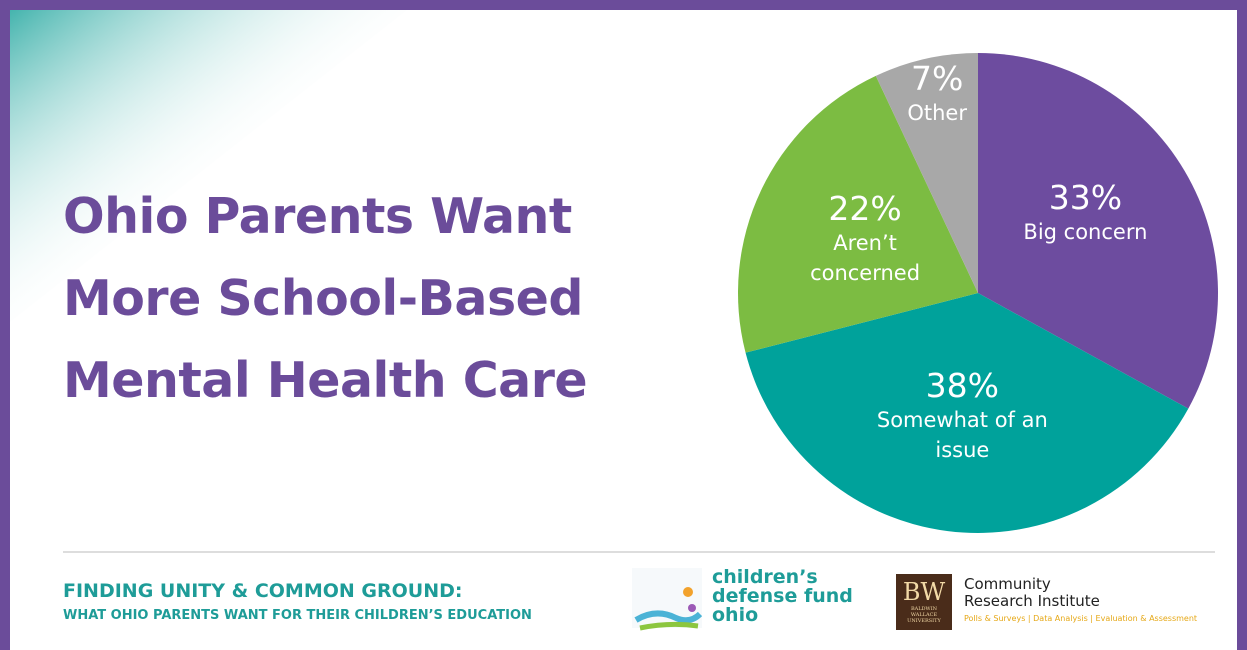 The image size is (1247, 650). I want to click on slice-label: 33% Big concern, so click(1085, 213).